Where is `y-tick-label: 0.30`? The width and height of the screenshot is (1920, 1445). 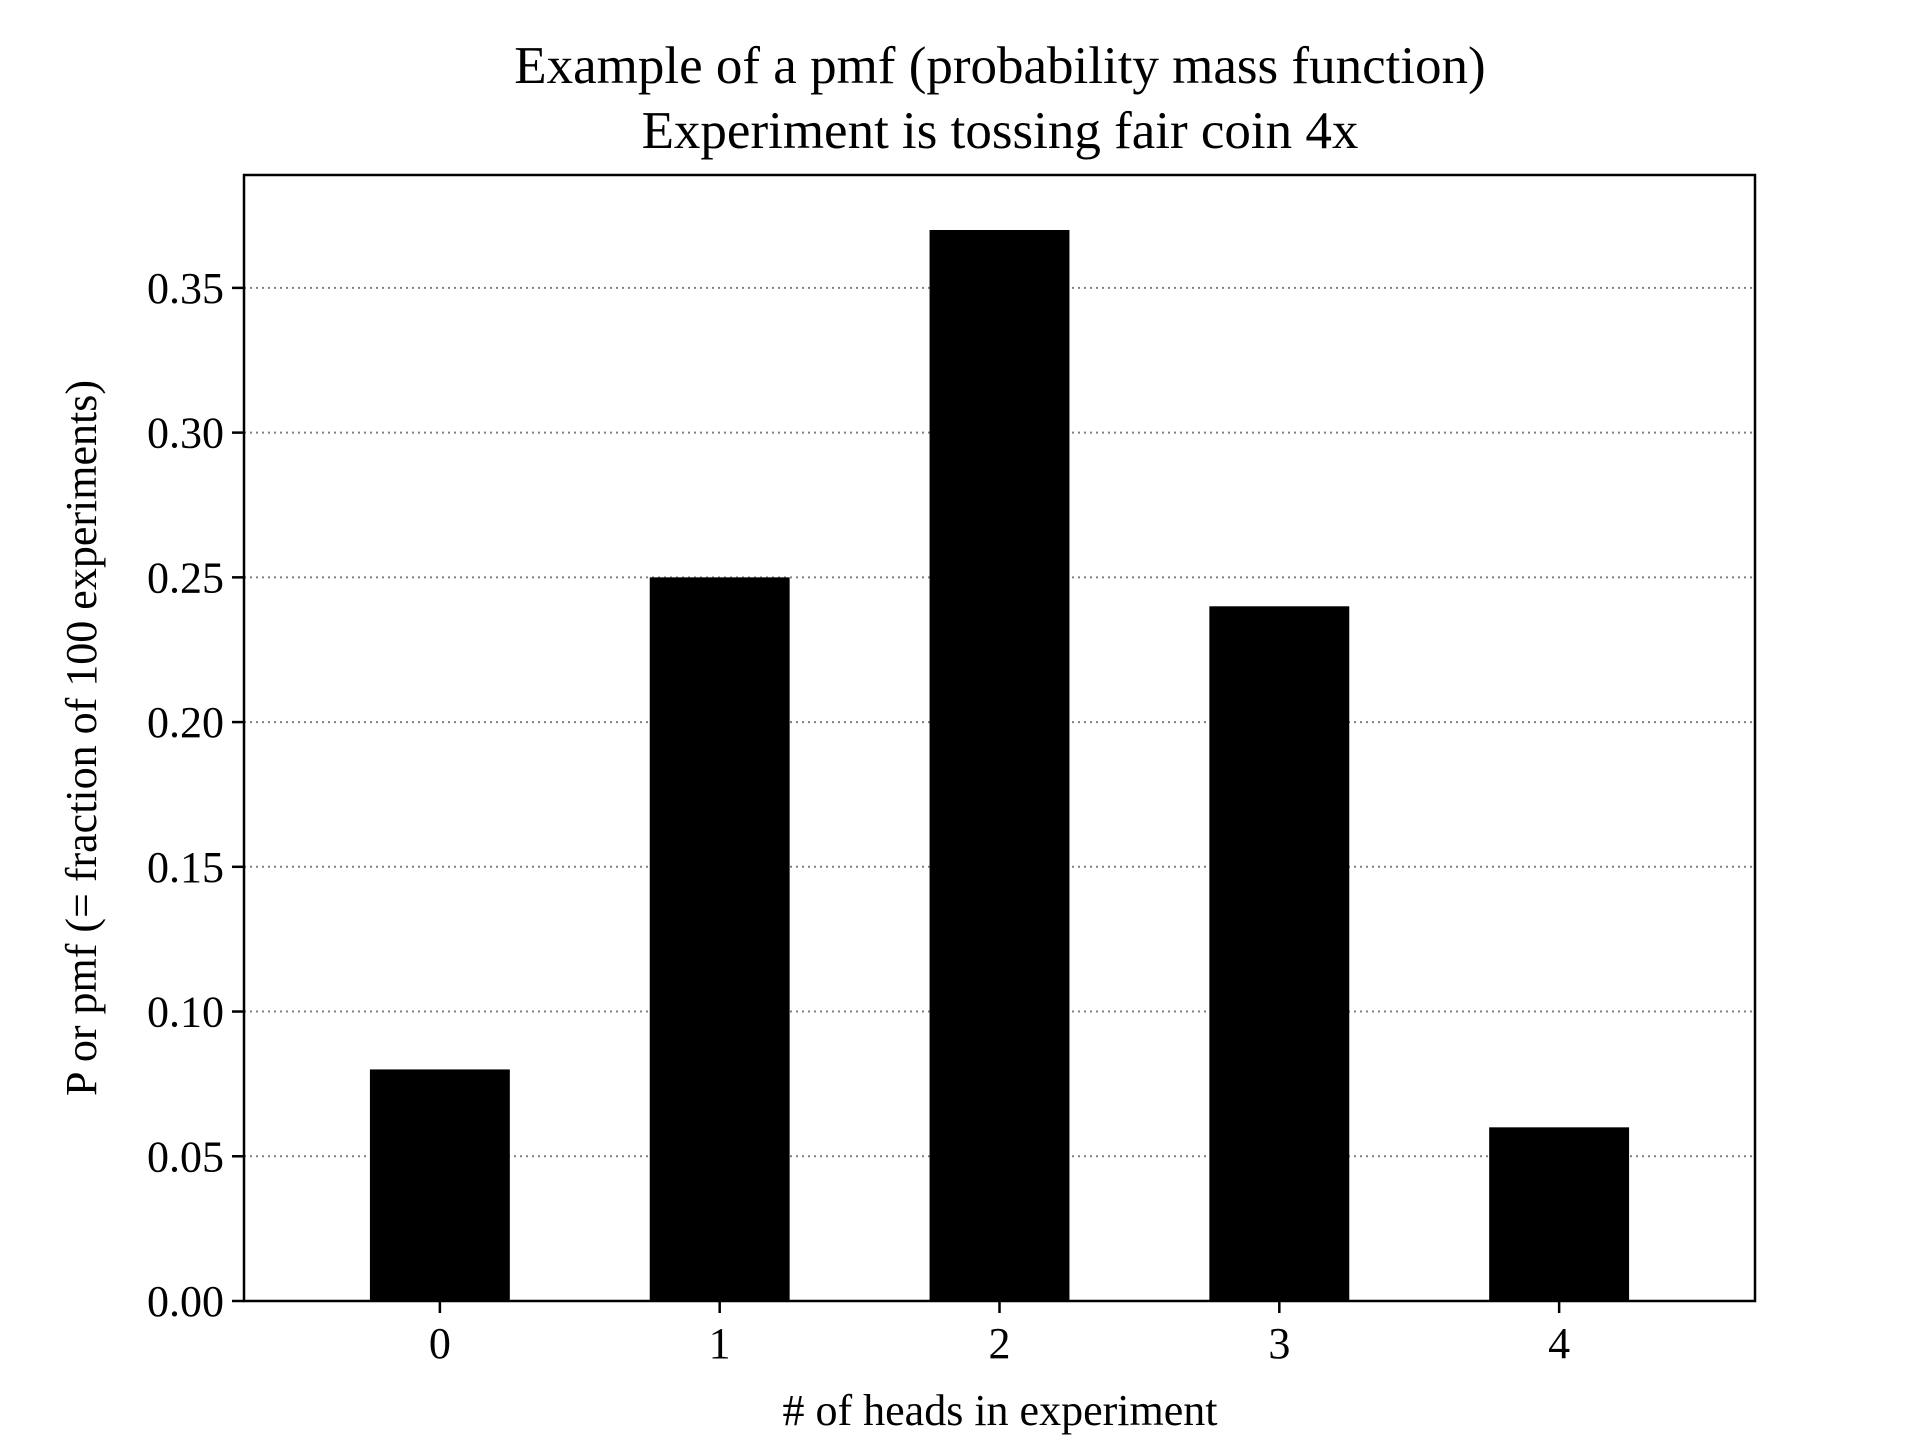
y-tick-label: 0.30 is located at coordinates (185, 433).